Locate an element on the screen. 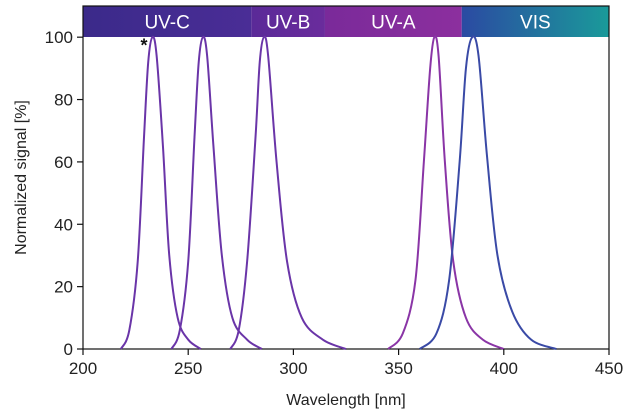 This screenshot has width=641, height=413. x-tick-label-250: 250 is located at coordinates (188, 368).